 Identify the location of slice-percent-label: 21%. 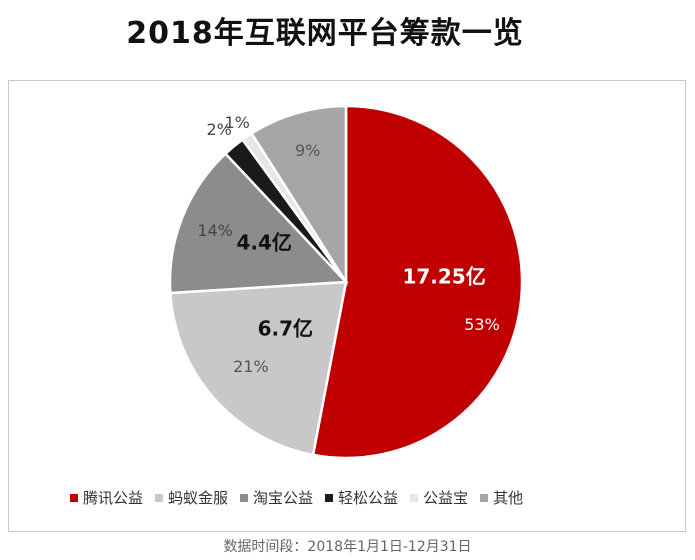
(251, 366).